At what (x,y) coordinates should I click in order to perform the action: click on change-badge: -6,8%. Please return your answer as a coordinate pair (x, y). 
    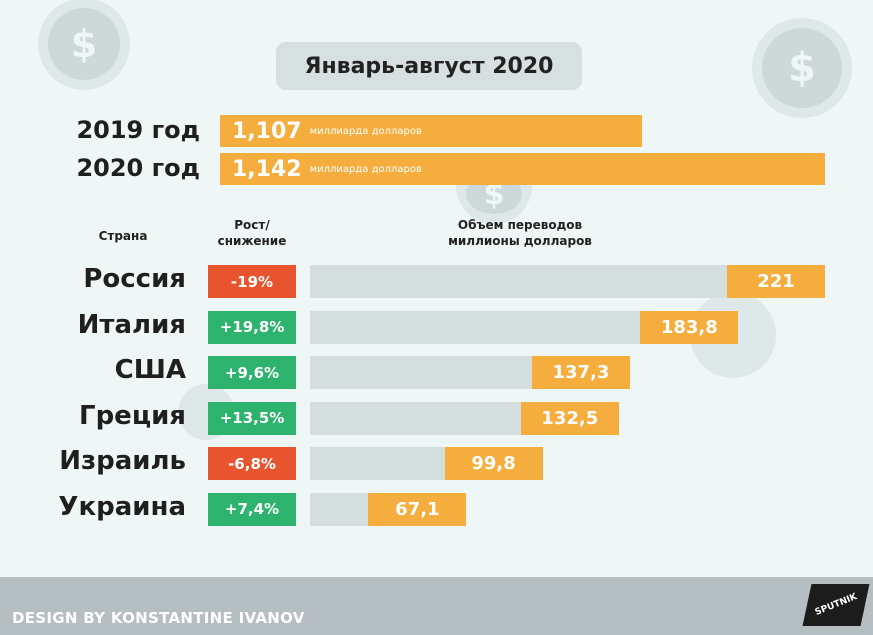
    Looking at the image, I should click on (252, 463).